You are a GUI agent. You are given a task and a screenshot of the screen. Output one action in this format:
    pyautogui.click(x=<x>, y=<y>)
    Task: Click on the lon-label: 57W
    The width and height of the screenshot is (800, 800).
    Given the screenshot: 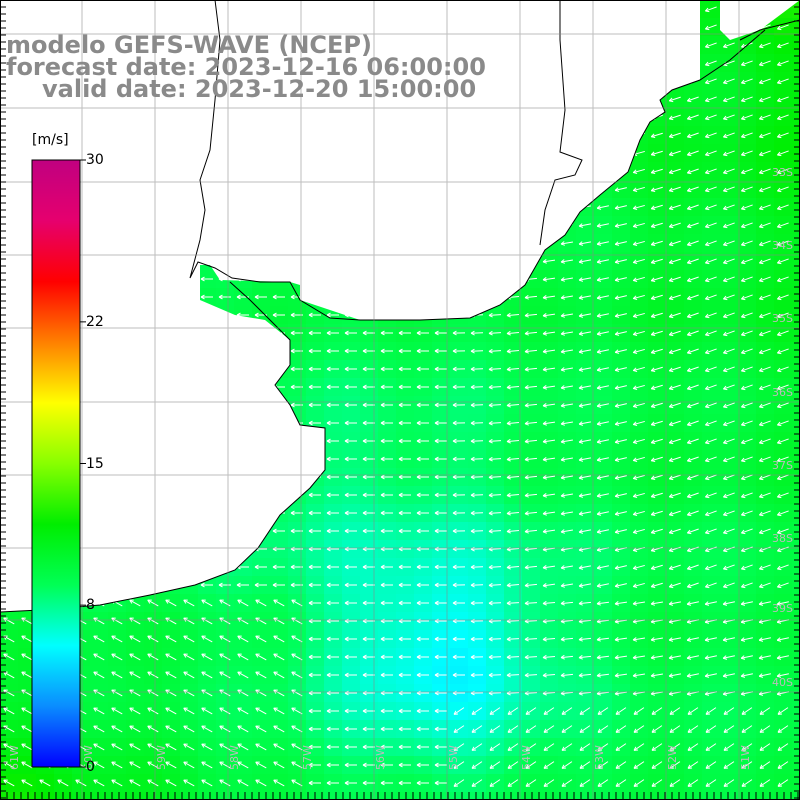 What is the action you would take?
    pyautogui.click(x=307, y=757)
    